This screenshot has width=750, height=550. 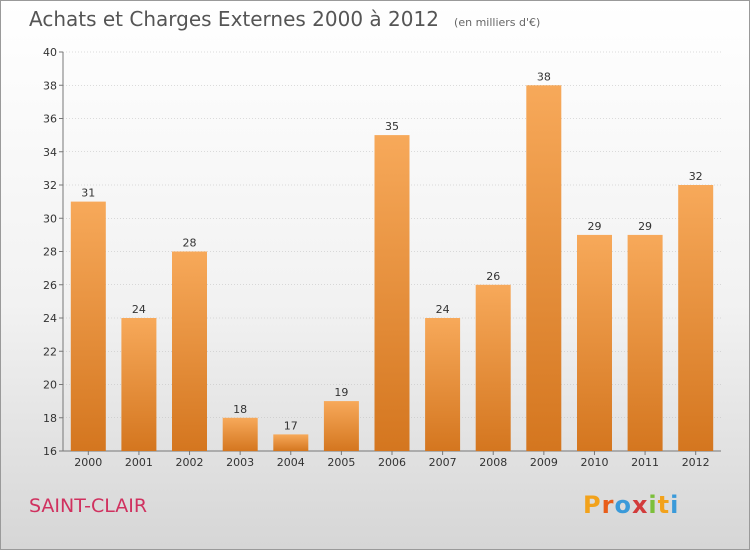 I want to click on bar-2008, so click(x=493, y=368).